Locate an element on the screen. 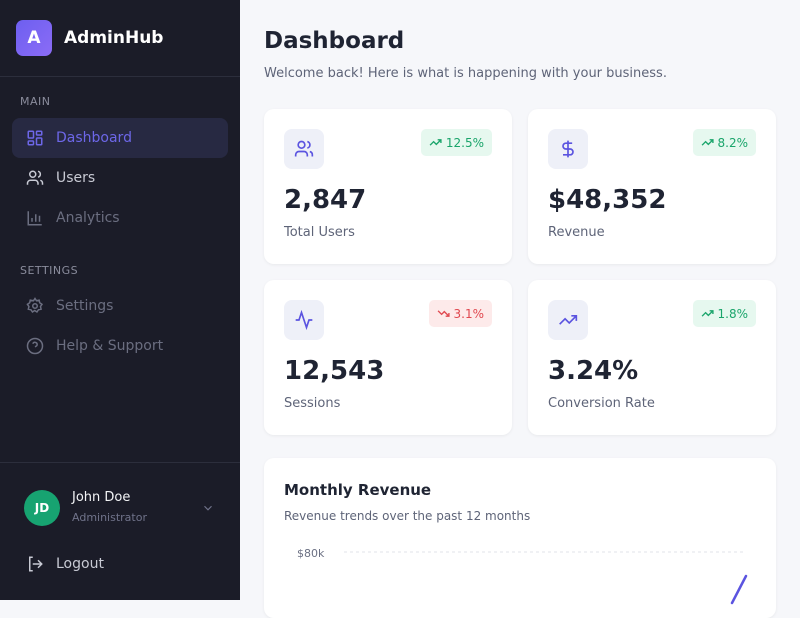 The width and height of the screenshot is (800, 618). trend-value: 12.5% is located at coordinates (464, 142).